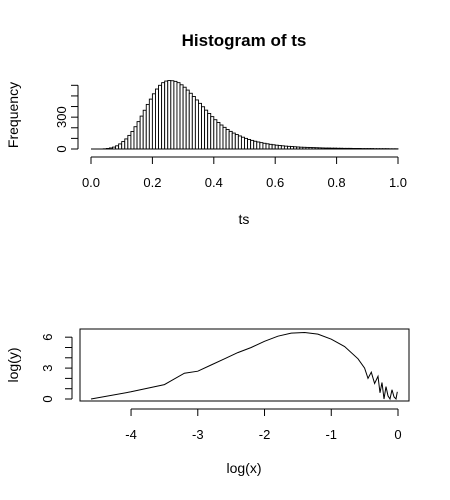 The height and width of the screenshot is (500, 450). What do you see at coordinates (275, 182) in the screenshot?
I see `histogram-x-tick-label: 0.6` at bounding box center [275, 182].